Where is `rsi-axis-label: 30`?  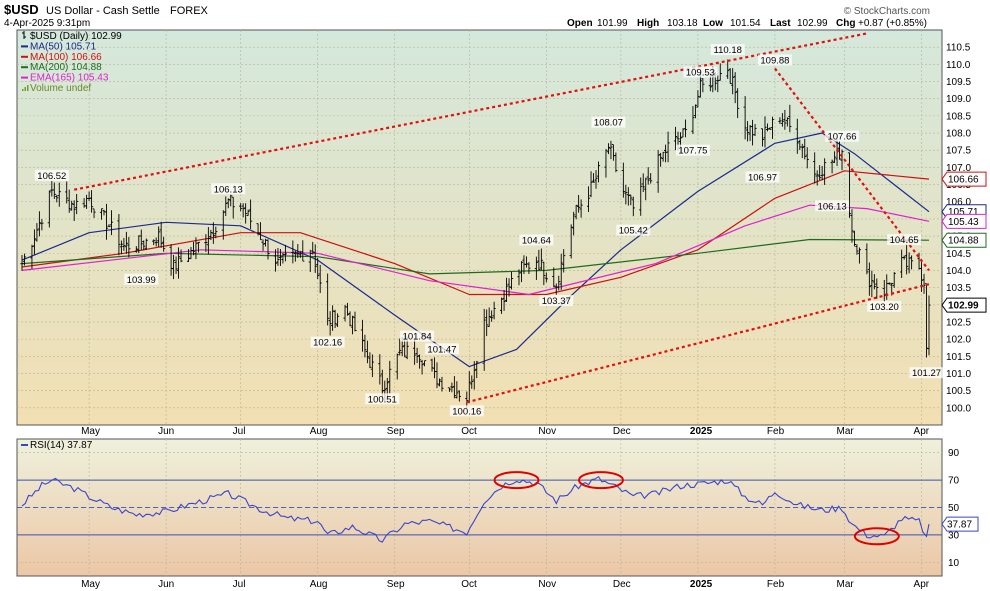
rsi-axis-label: 30 is located at coordinates (954, 535).